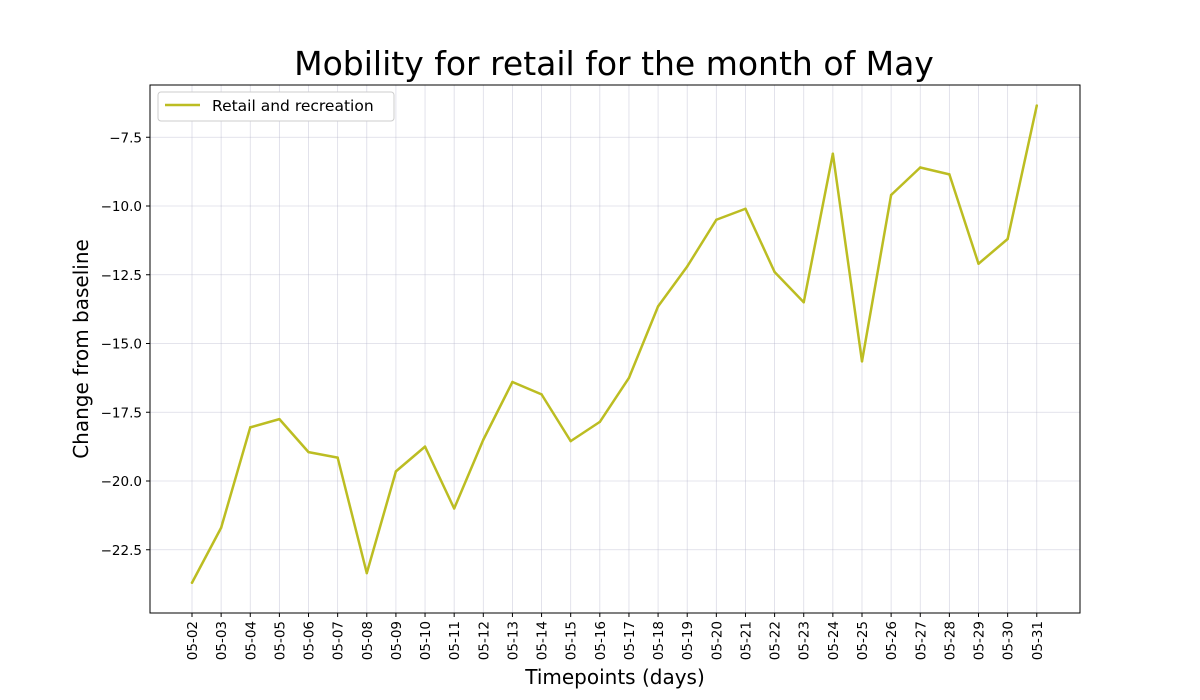  Describe the element at coordinates (1038, 640) in the screenshot. I see `x-tick-label: 05-31` at that location.